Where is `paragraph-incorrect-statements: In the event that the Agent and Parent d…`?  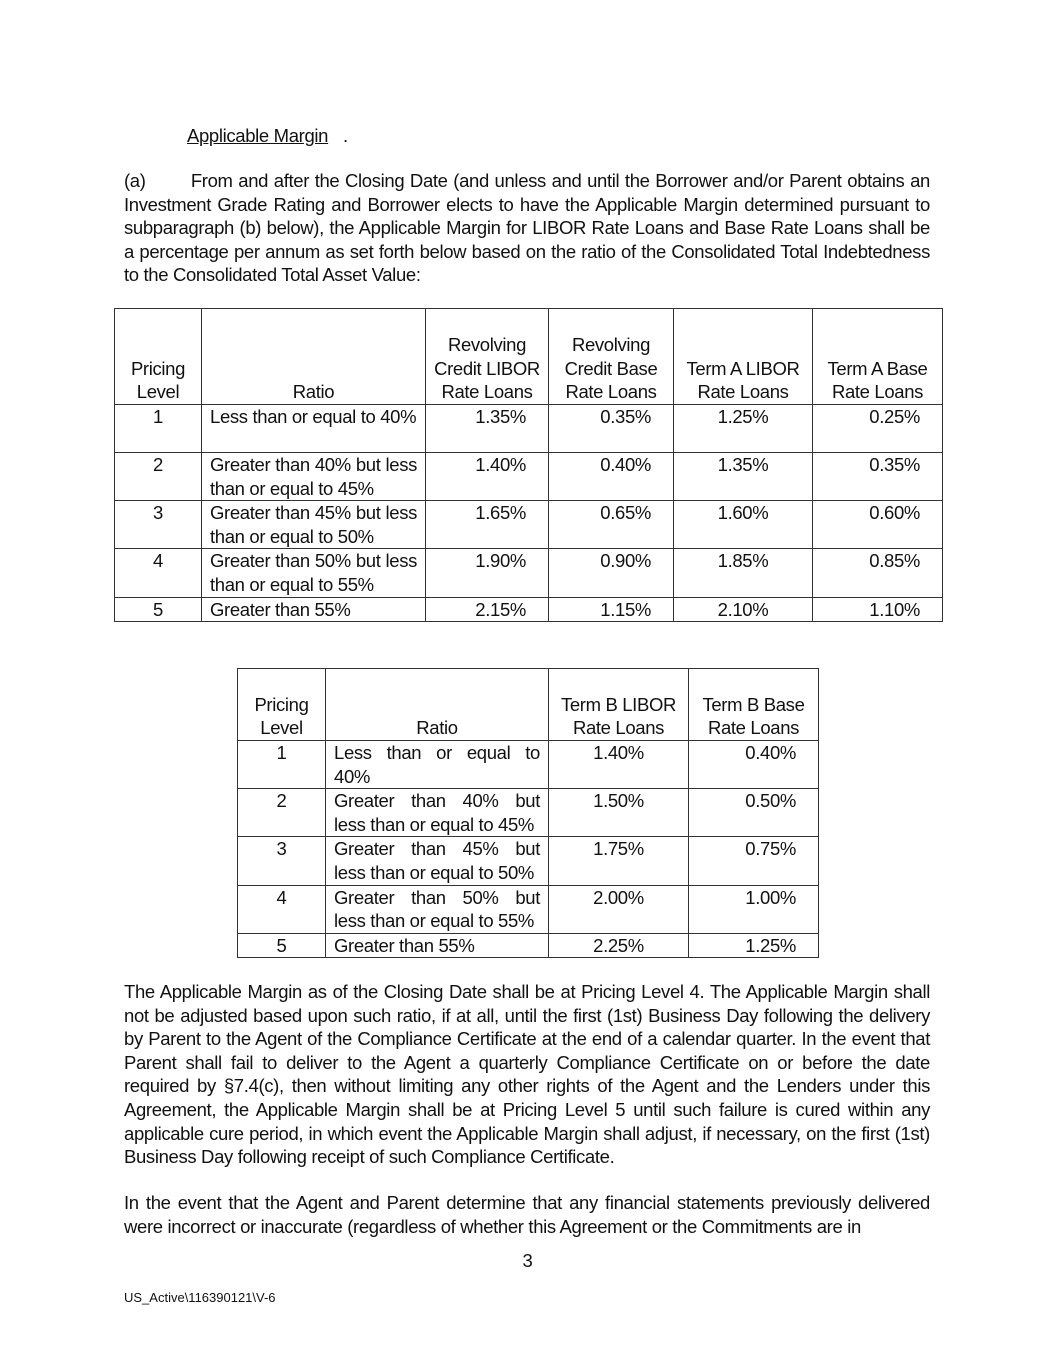 paragraph-incorrect-statements: In the event that the Agent and Parent d… is located at coordinates (527, 1214).